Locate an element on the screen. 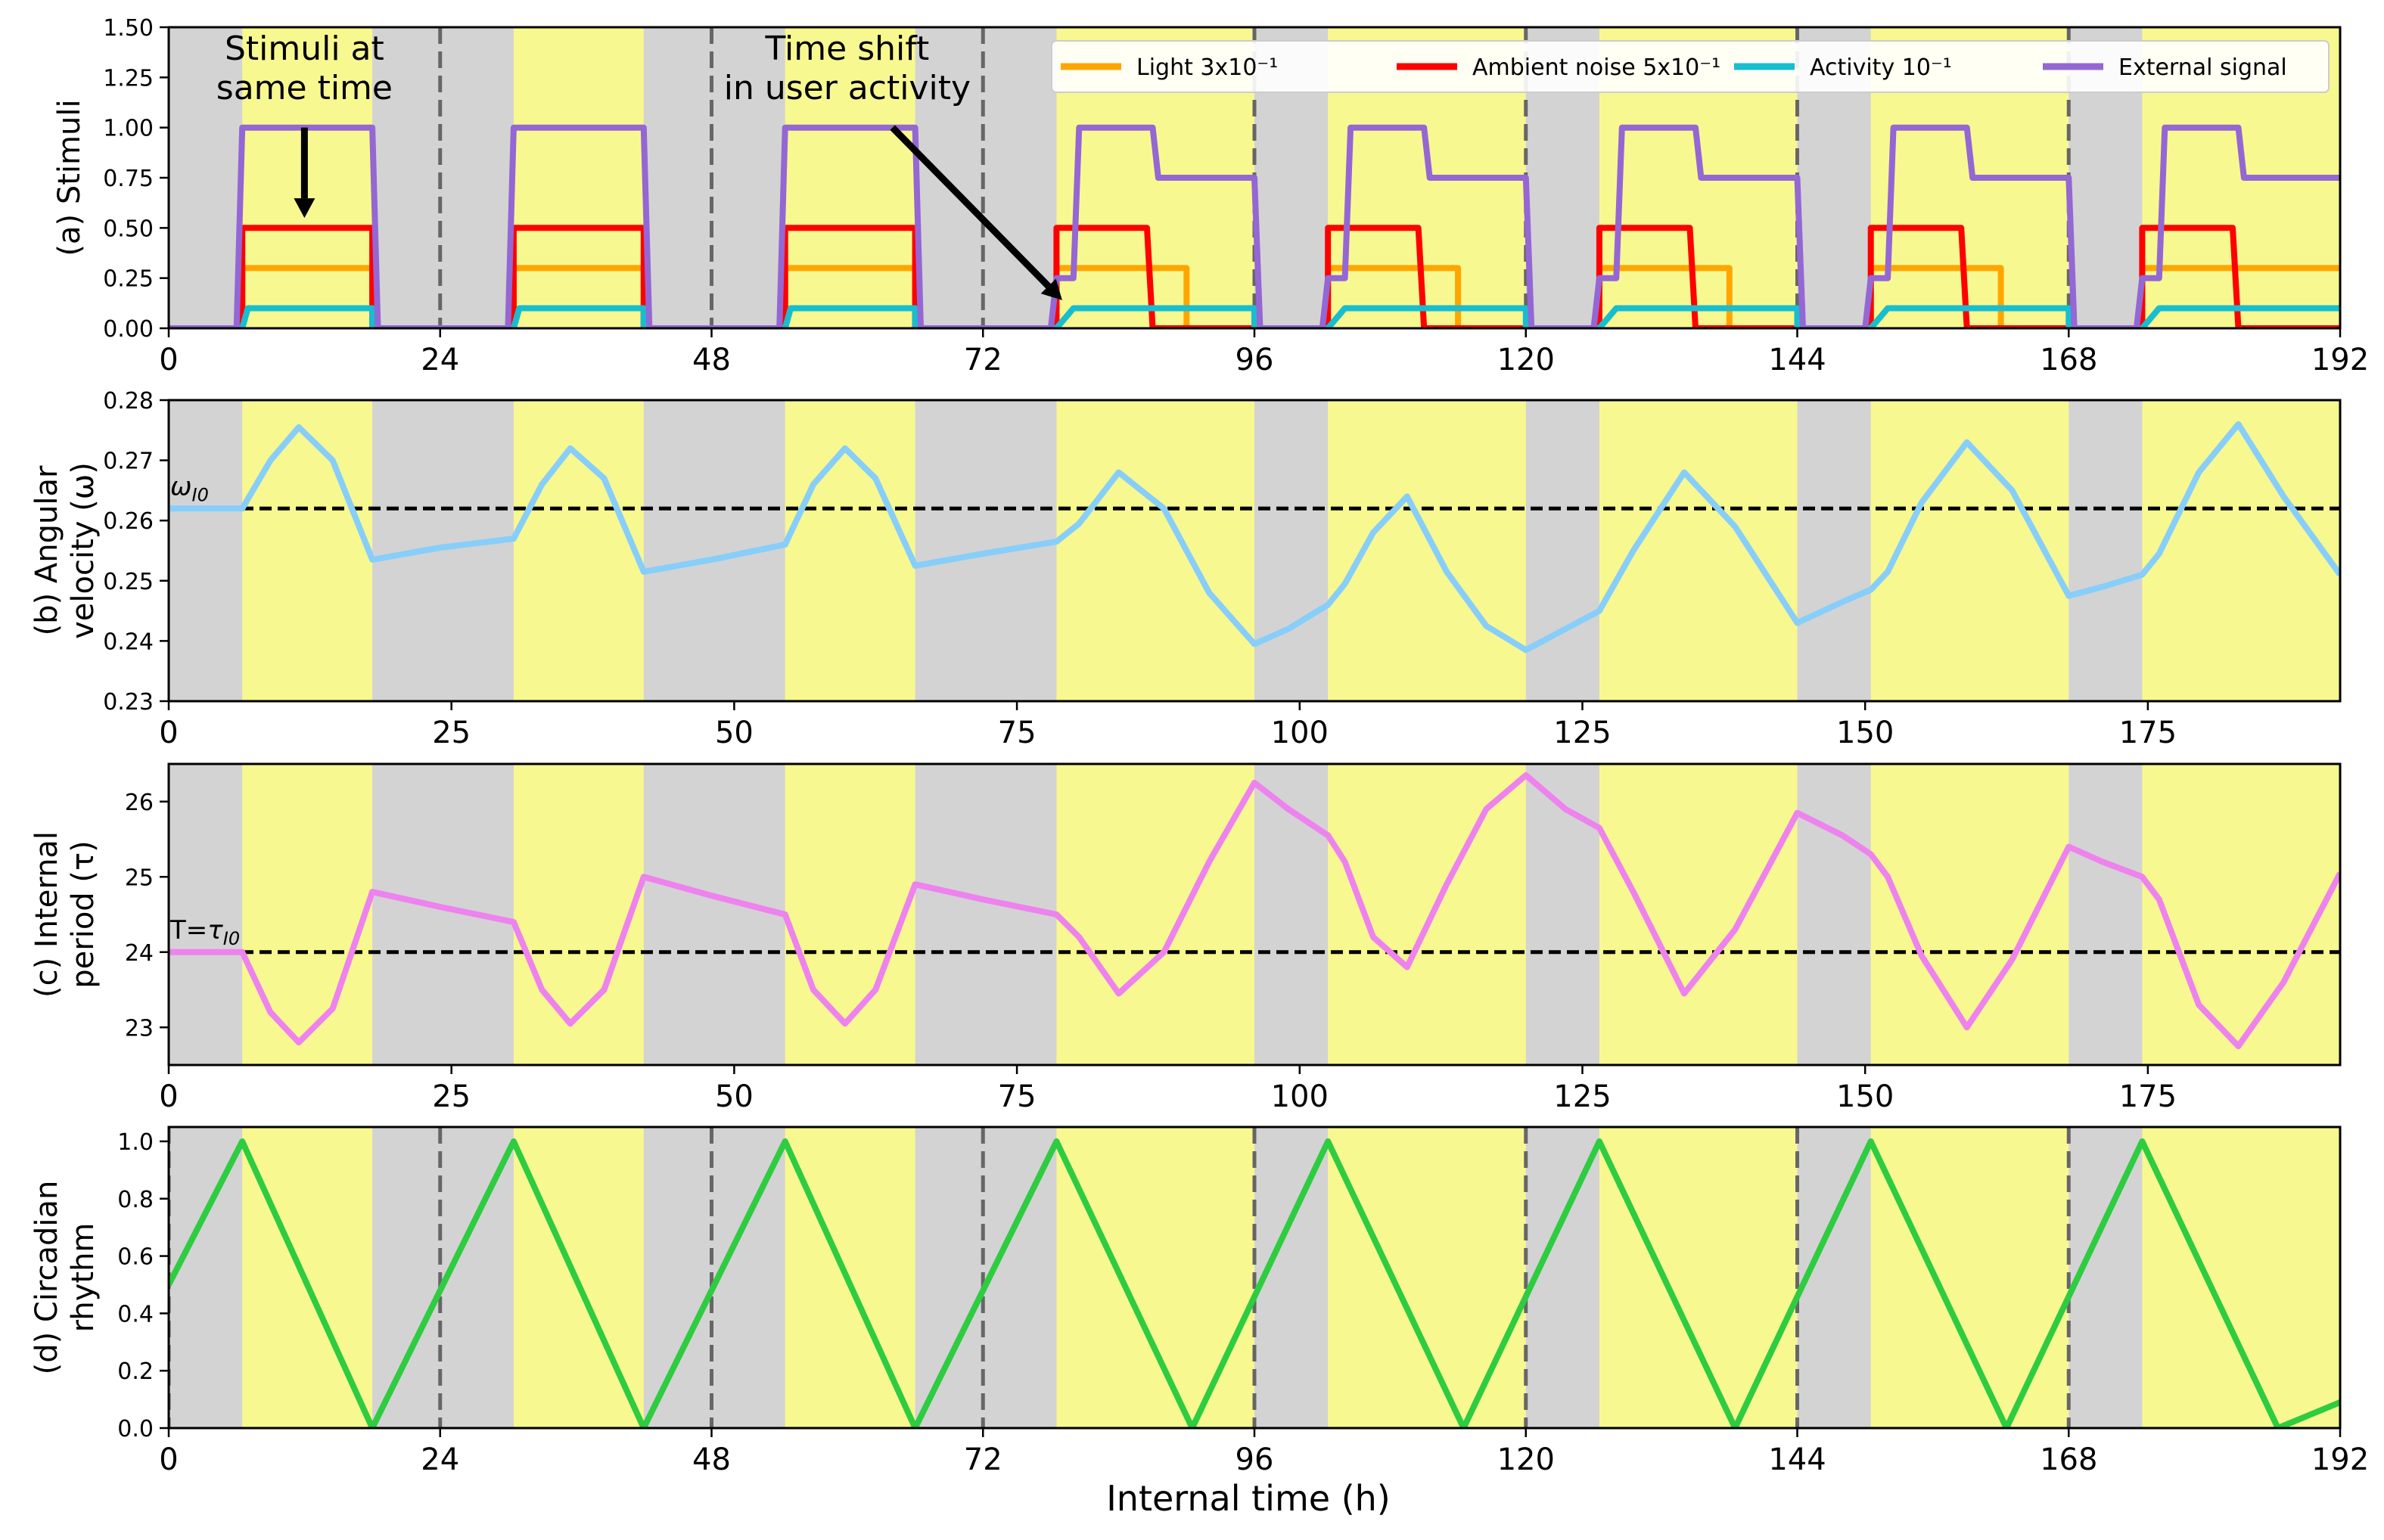  y-tick-label: 0.24 is located at coordinates (128, 642).